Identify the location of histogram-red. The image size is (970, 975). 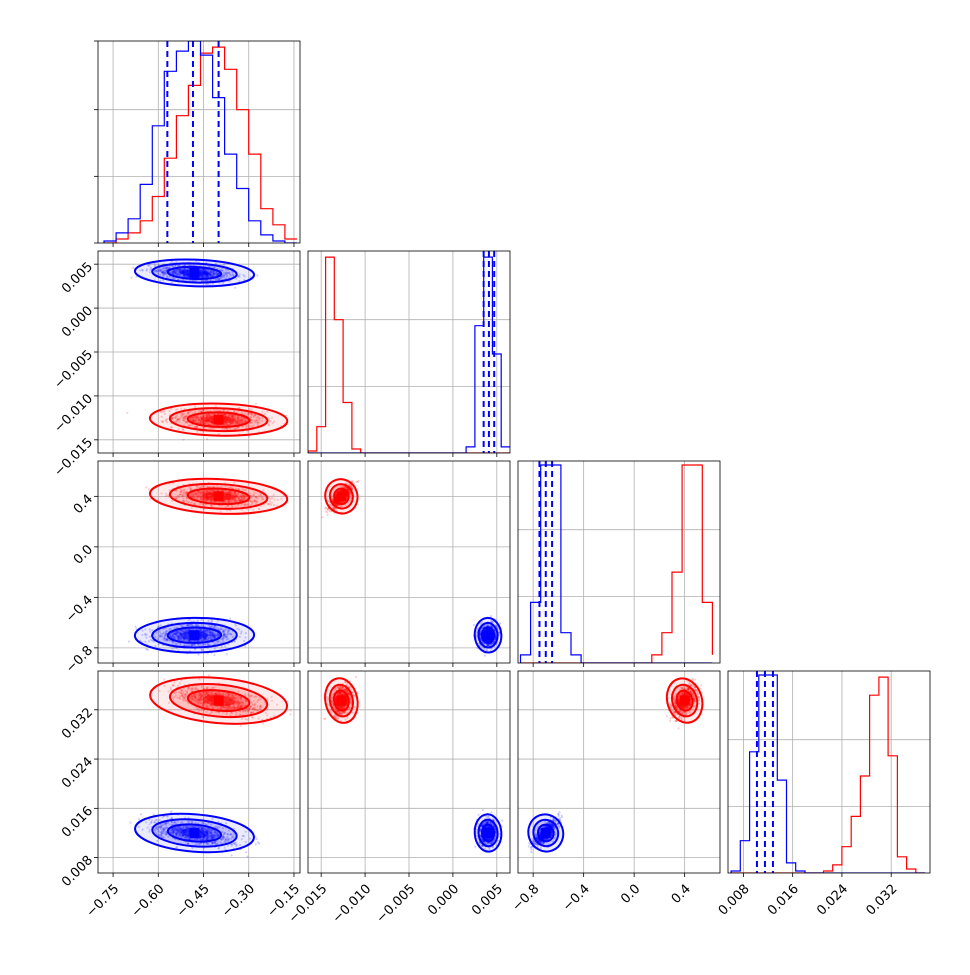
(200, 145).